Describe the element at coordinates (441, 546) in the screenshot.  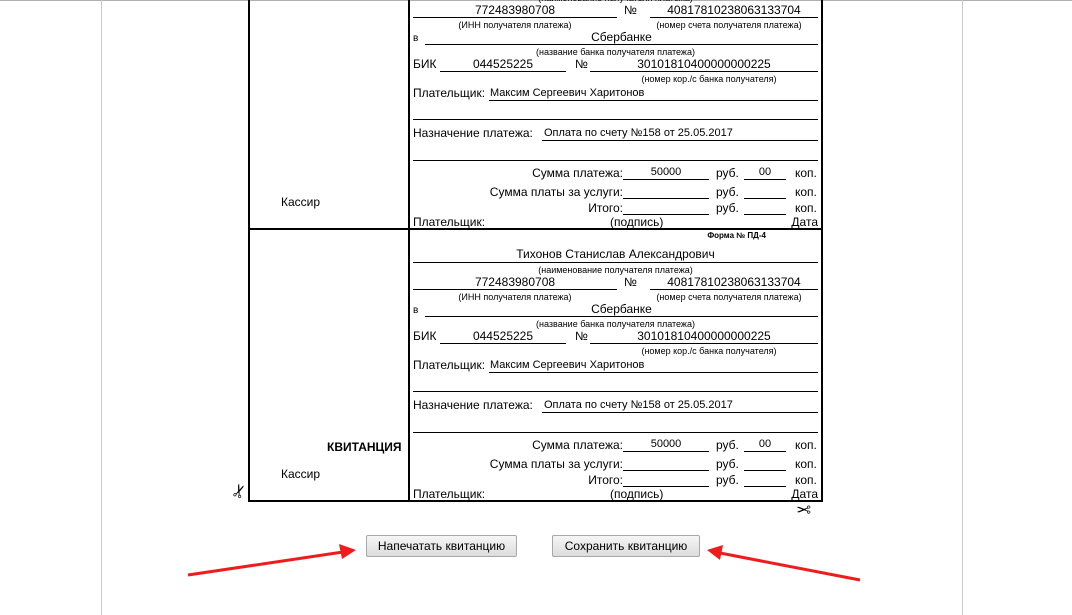
I see `print-receipt-button: Напечатать квитанцию` at that location.